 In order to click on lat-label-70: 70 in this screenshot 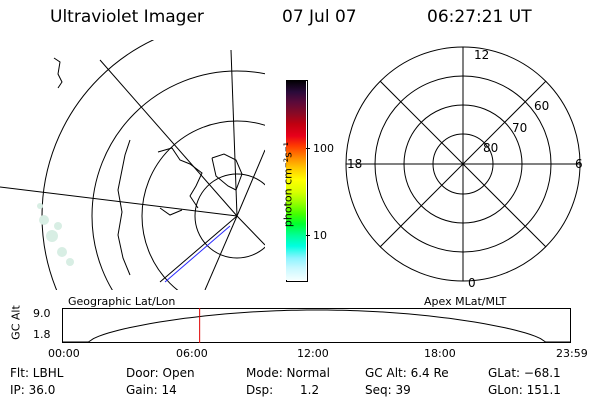, I will do `click(519, 128)`.